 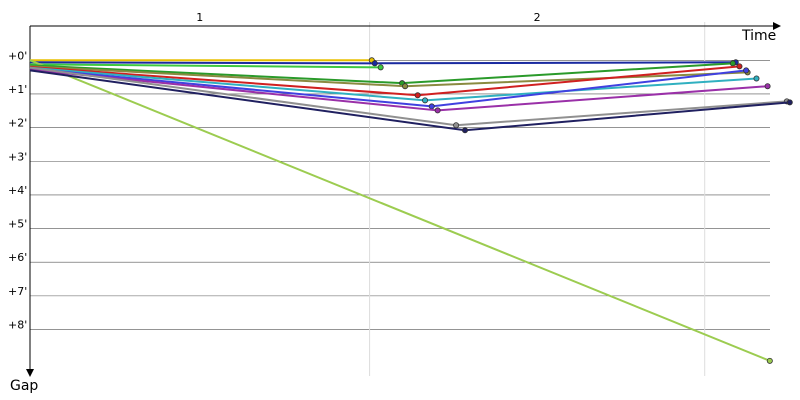 I want to click on lap-label: 1, so click(x=199, y=17).